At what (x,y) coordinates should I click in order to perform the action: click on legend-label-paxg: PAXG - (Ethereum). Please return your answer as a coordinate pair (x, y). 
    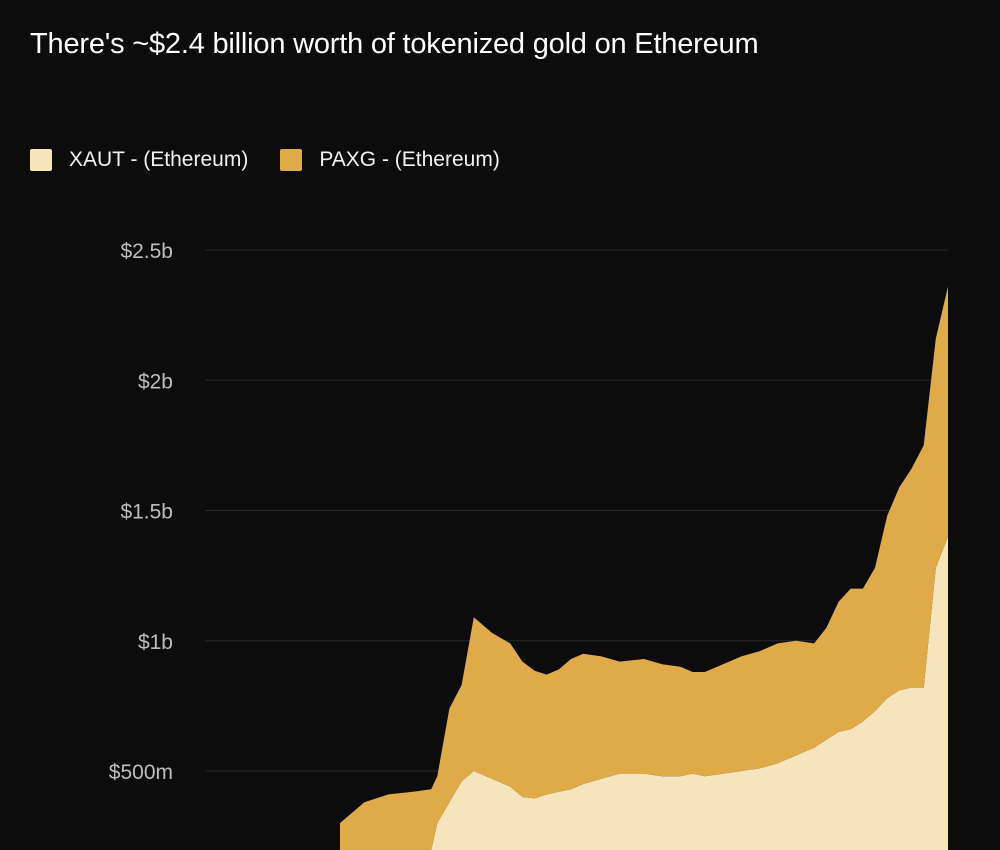
    Looking at the image, I should click on (409, 159).